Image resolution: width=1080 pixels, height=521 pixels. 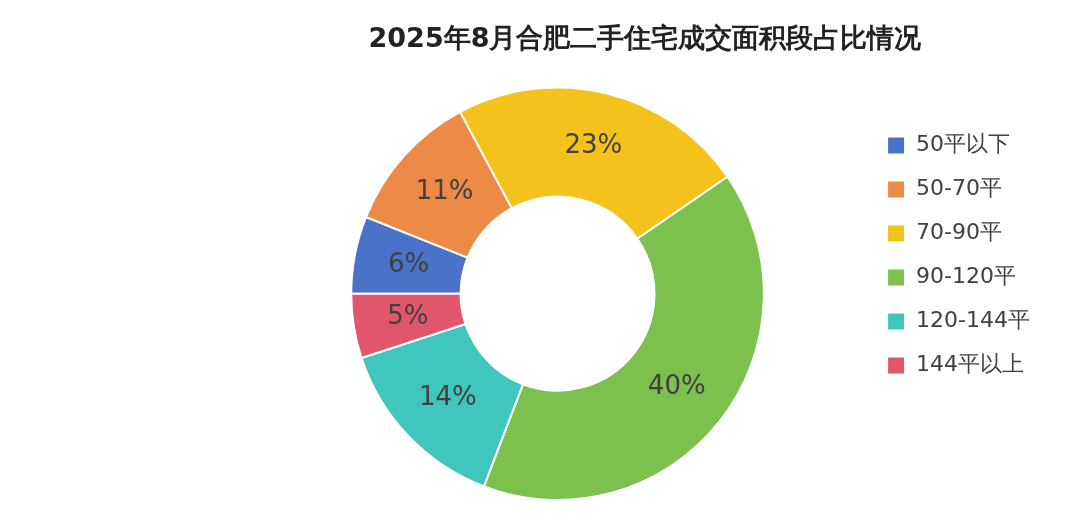 I want to click on legend-label: 50-70平, so click(x=959, y=188).